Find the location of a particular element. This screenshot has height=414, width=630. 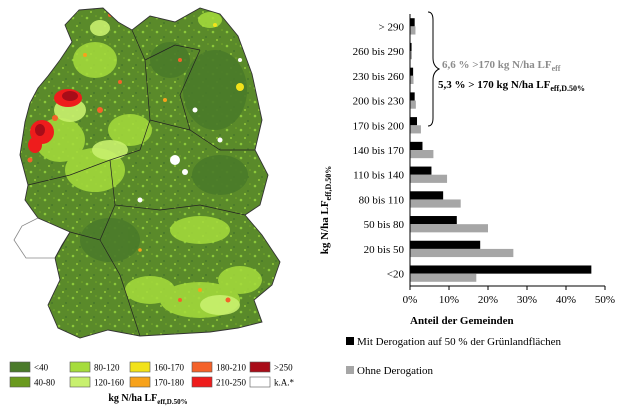

legend-label: 180-210 is located at coordinates (231, 368).